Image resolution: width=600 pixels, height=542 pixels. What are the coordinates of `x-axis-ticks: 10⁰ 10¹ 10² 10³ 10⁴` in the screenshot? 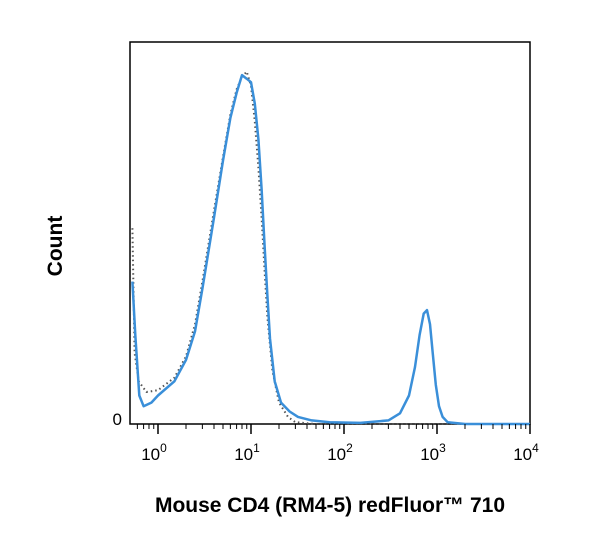 It's located at (337, 444).